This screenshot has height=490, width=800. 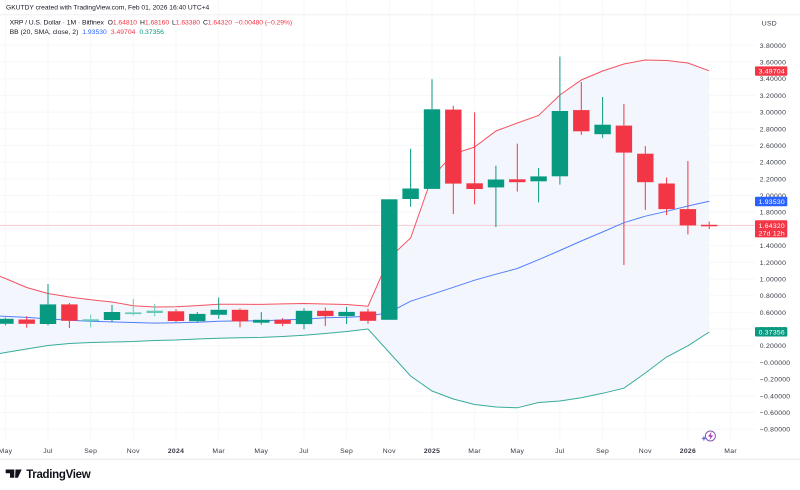 What do you see at coordinates (773, 179) in the screenshot?
I see `svg-text: 2.20000` at bounding box center [773, 179].